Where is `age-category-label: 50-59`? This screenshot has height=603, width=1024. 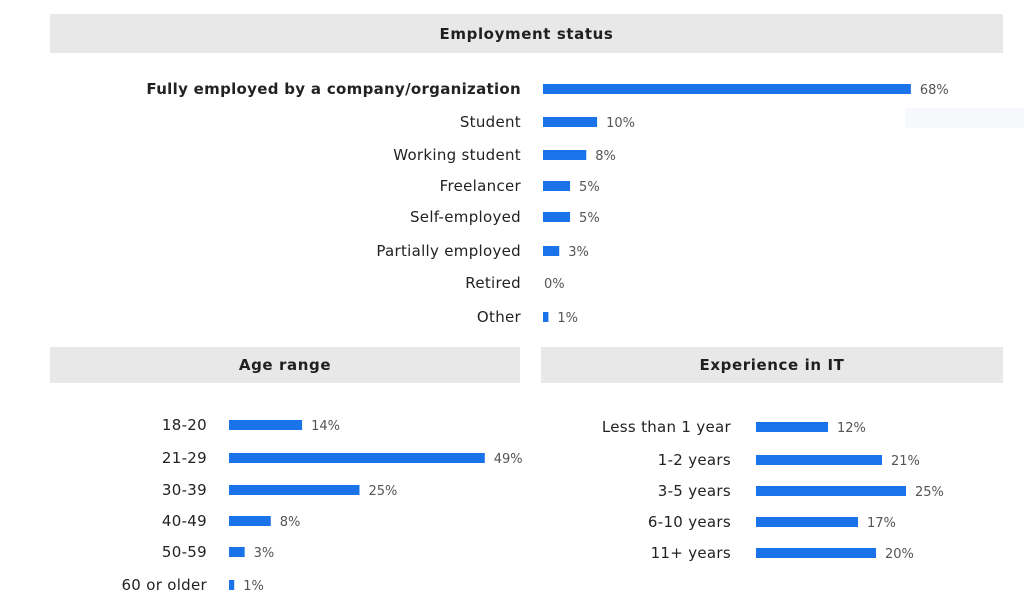
age-category-label: 50-59 is located at coordinates (184, 552).